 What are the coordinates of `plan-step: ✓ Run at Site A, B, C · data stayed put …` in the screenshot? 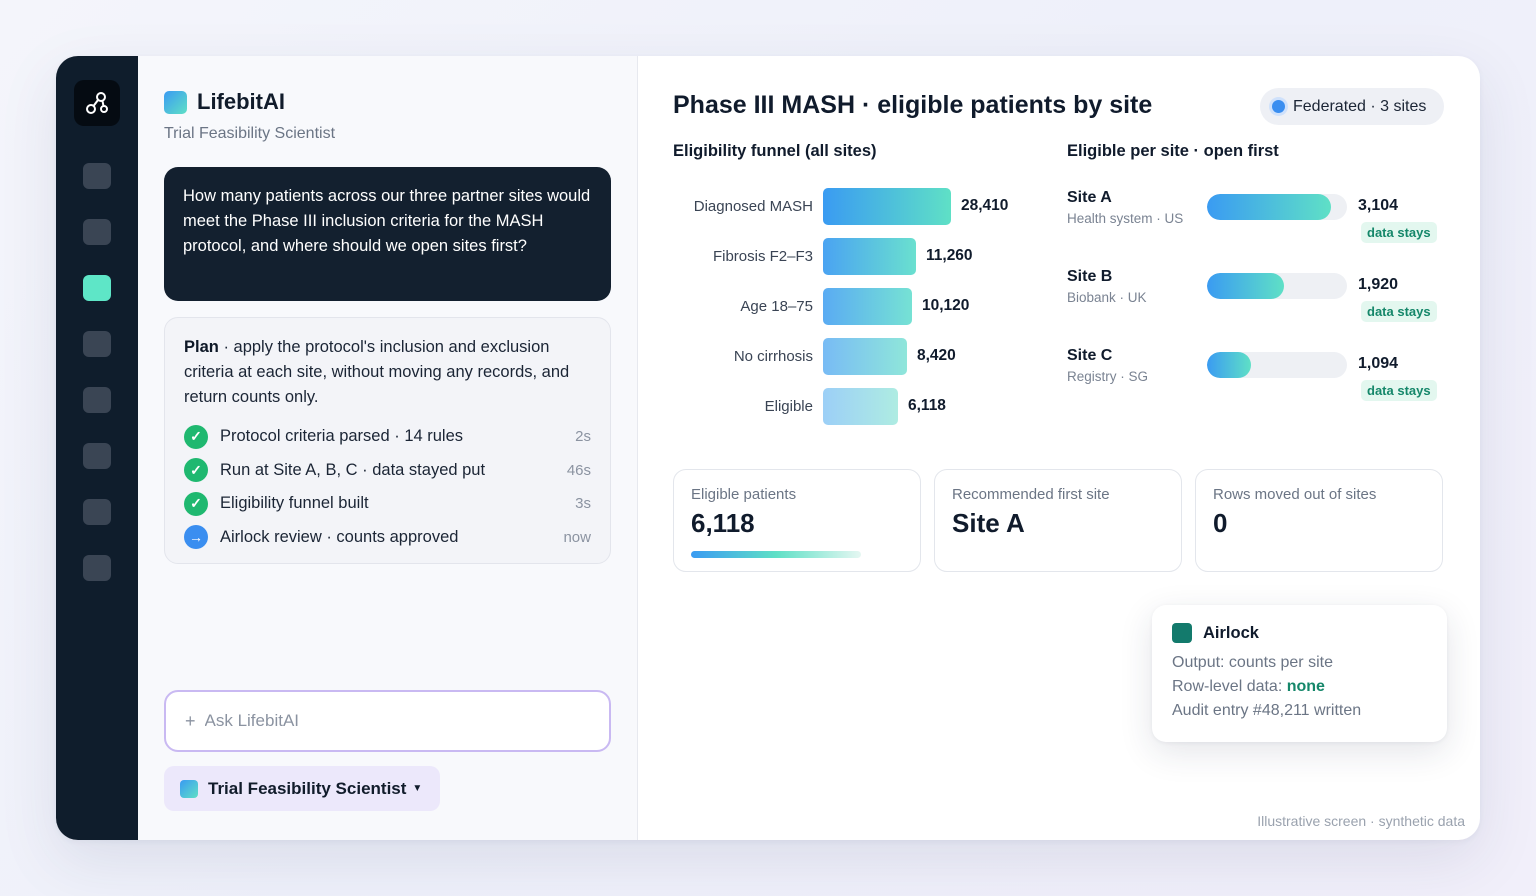 It's located at (387, 471).